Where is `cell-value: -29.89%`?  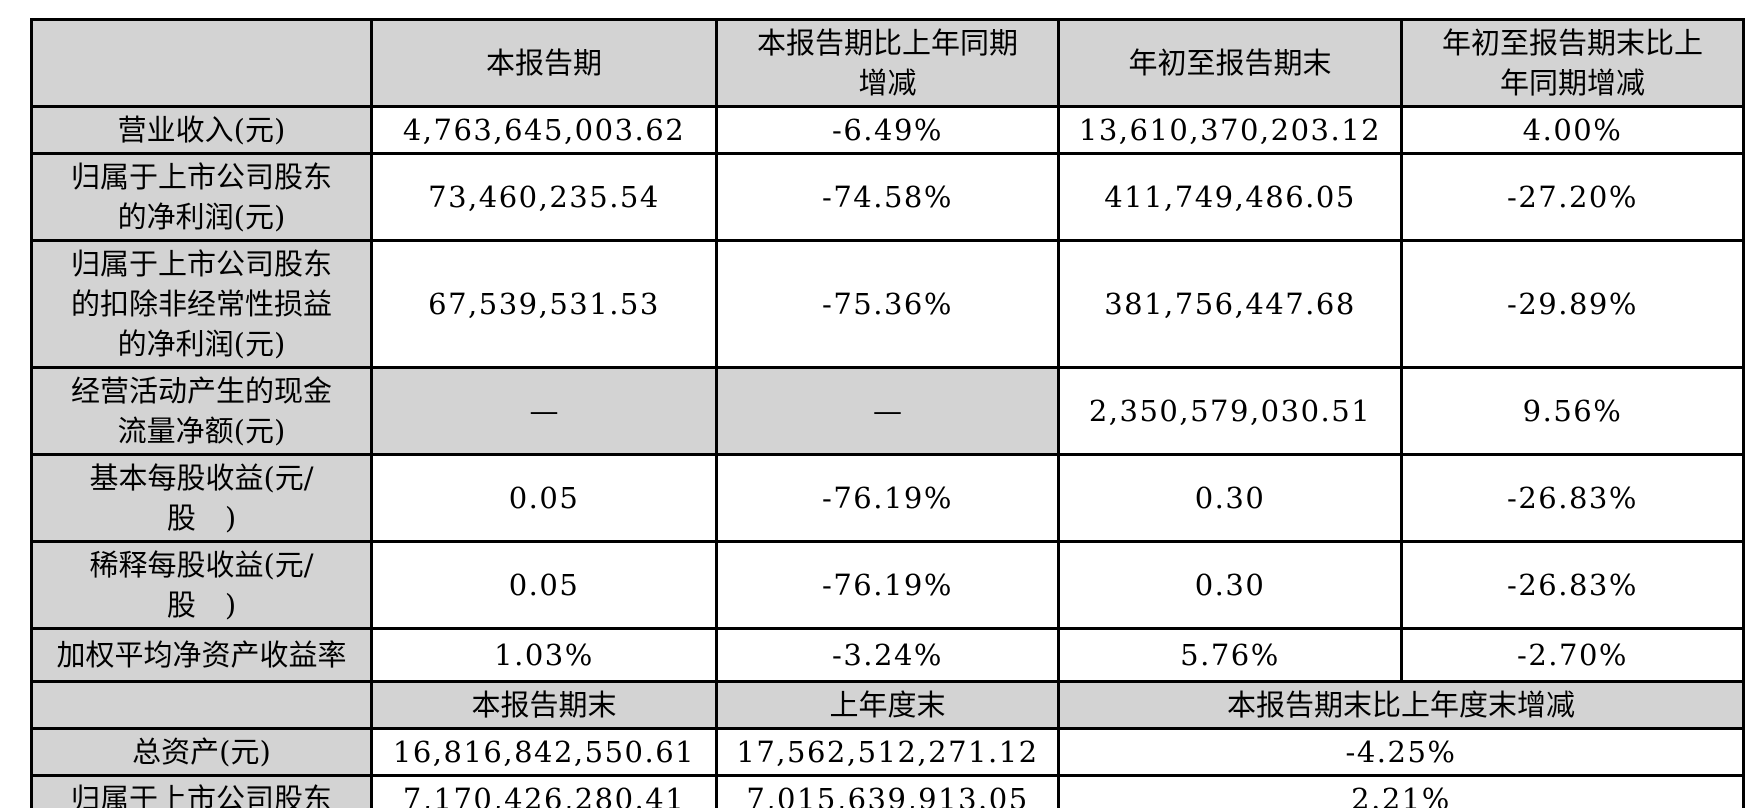
cell-value: -29.89% is located at coordinates (1572, 304).